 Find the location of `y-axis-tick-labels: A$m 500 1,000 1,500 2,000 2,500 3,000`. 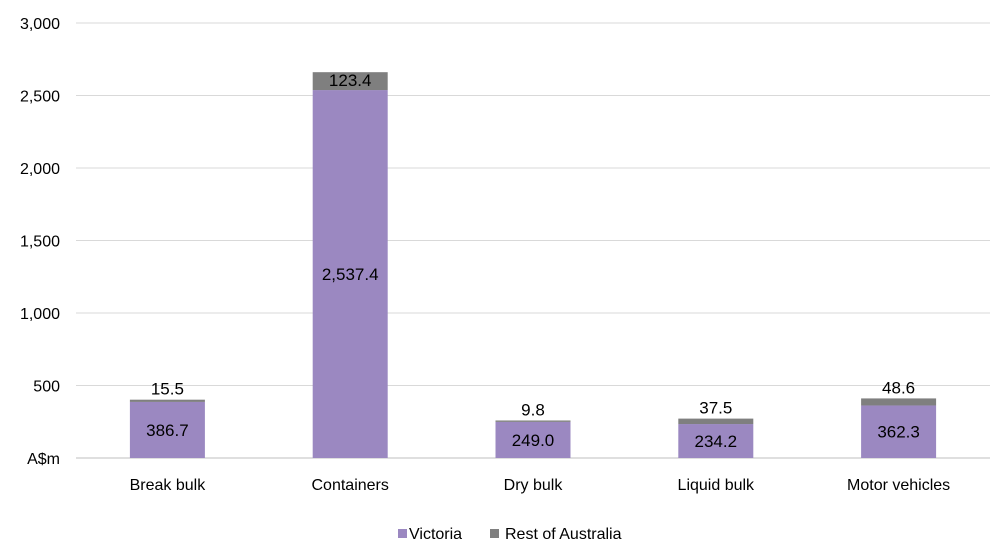

y-axis-tick-labels: A$m 500 1,000 1,500 2,000 2,500 3,000 is located at coordinates (40, 242).